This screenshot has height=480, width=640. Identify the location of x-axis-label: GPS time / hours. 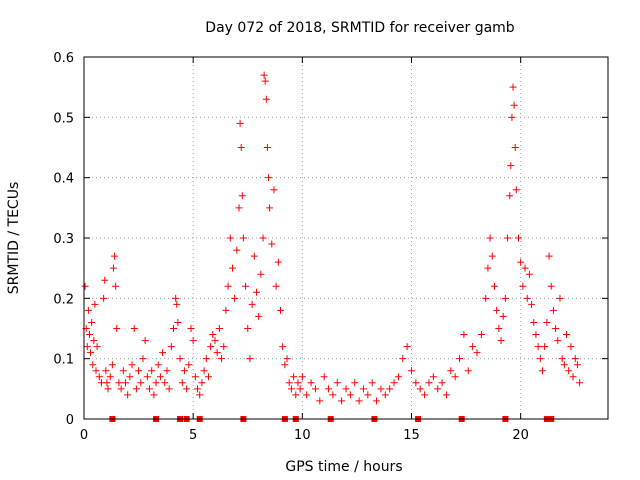
(343, 467).